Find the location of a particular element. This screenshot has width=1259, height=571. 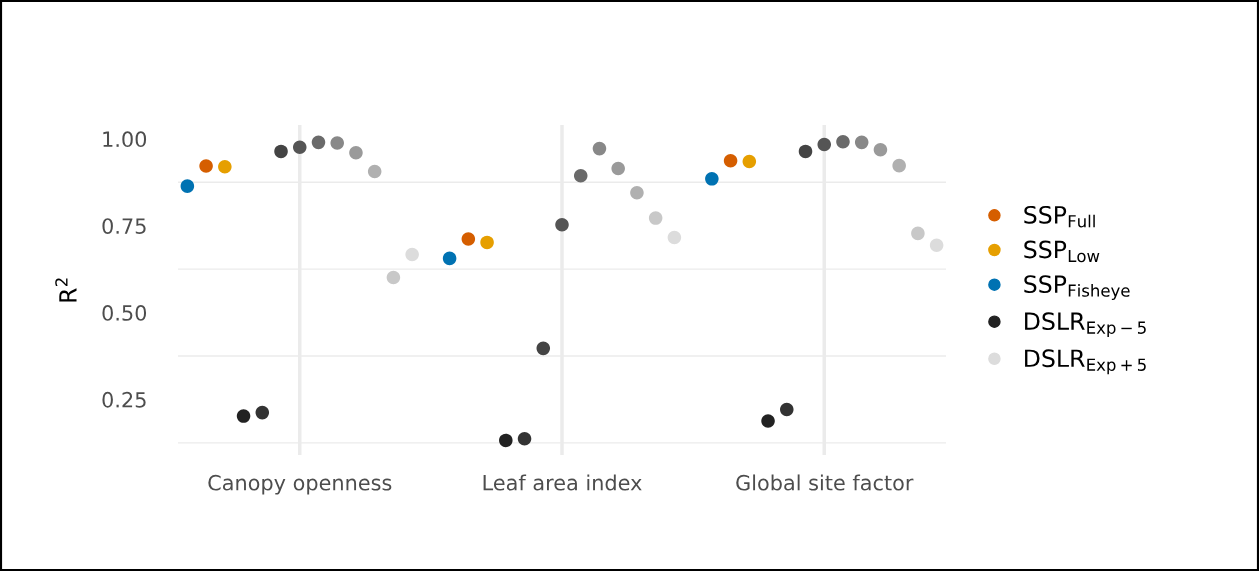

x-tick-label: Global site factor is located at coordinates (825, 482).